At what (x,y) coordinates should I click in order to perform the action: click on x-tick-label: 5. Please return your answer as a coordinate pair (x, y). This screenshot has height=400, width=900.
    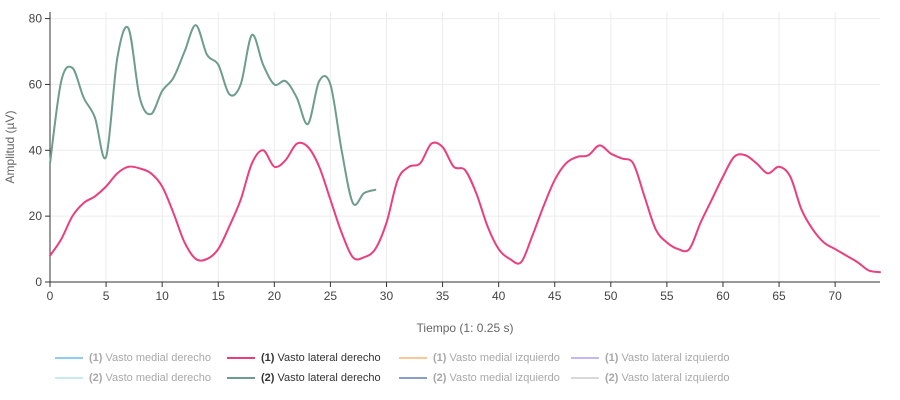
    Looking at the image, I should click on (106, 296).